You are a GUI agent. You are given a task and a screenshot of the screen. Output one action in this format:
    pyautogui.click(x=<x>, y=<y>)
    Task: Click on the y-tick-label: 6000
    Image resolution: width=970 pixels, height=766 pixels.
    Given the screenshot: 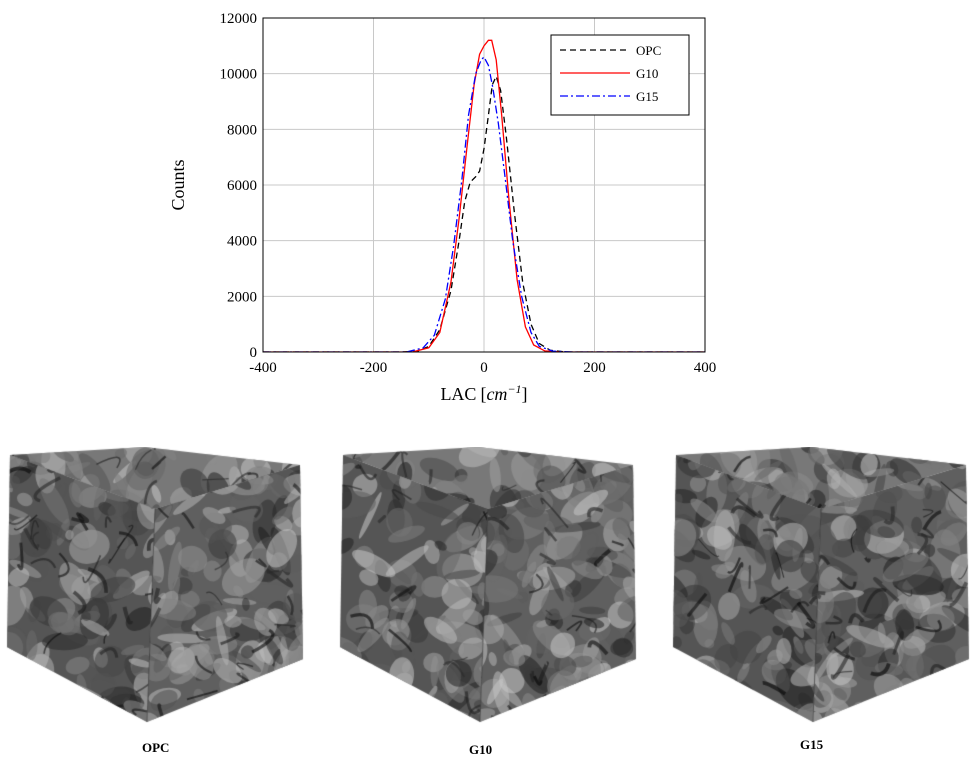 What is the action you would take?
    pyautogui.click(x=242, y=186)
    